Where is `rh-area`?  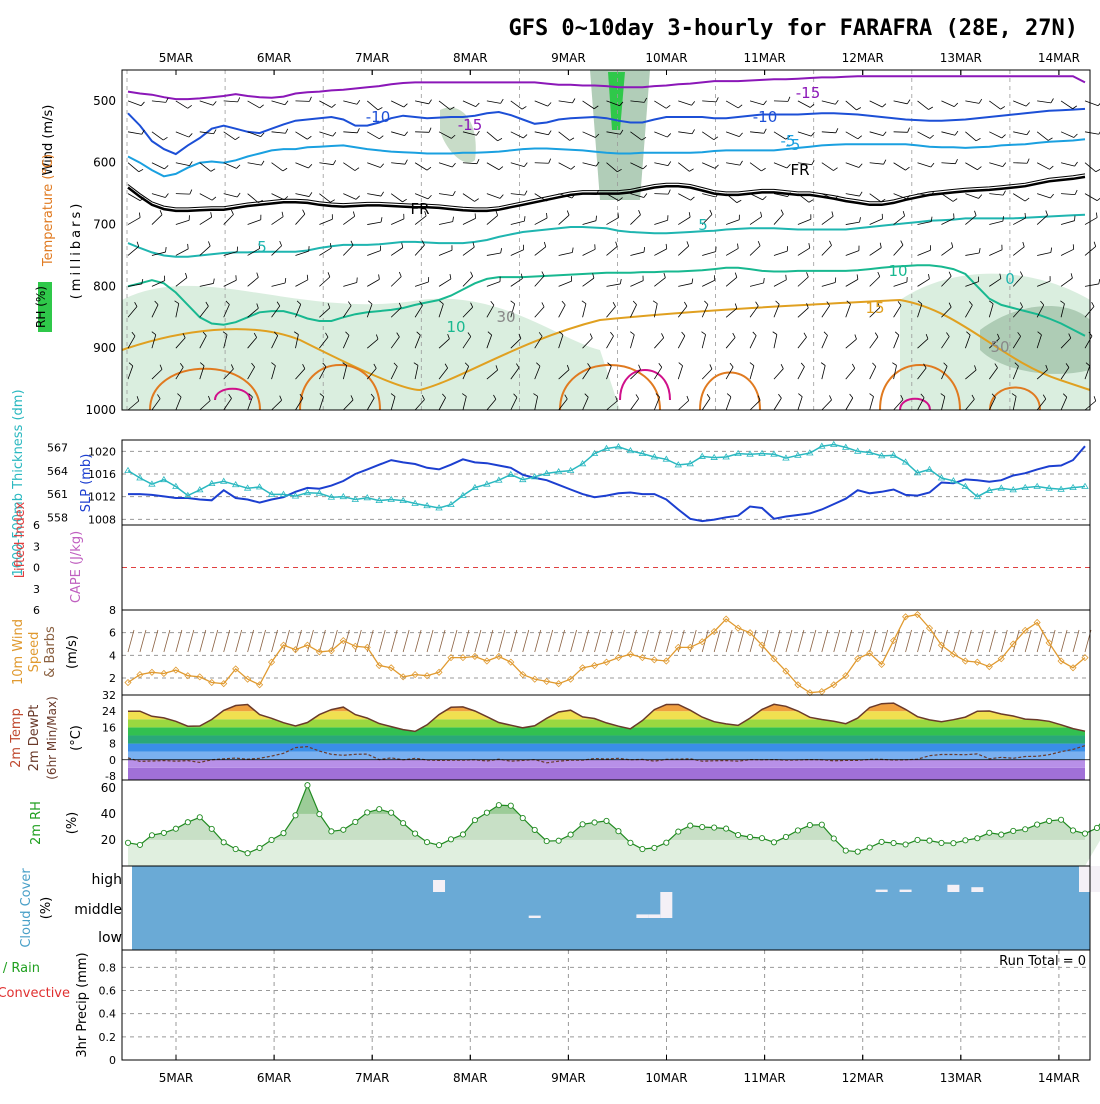
rh-area is located at coordinates (614, 825).